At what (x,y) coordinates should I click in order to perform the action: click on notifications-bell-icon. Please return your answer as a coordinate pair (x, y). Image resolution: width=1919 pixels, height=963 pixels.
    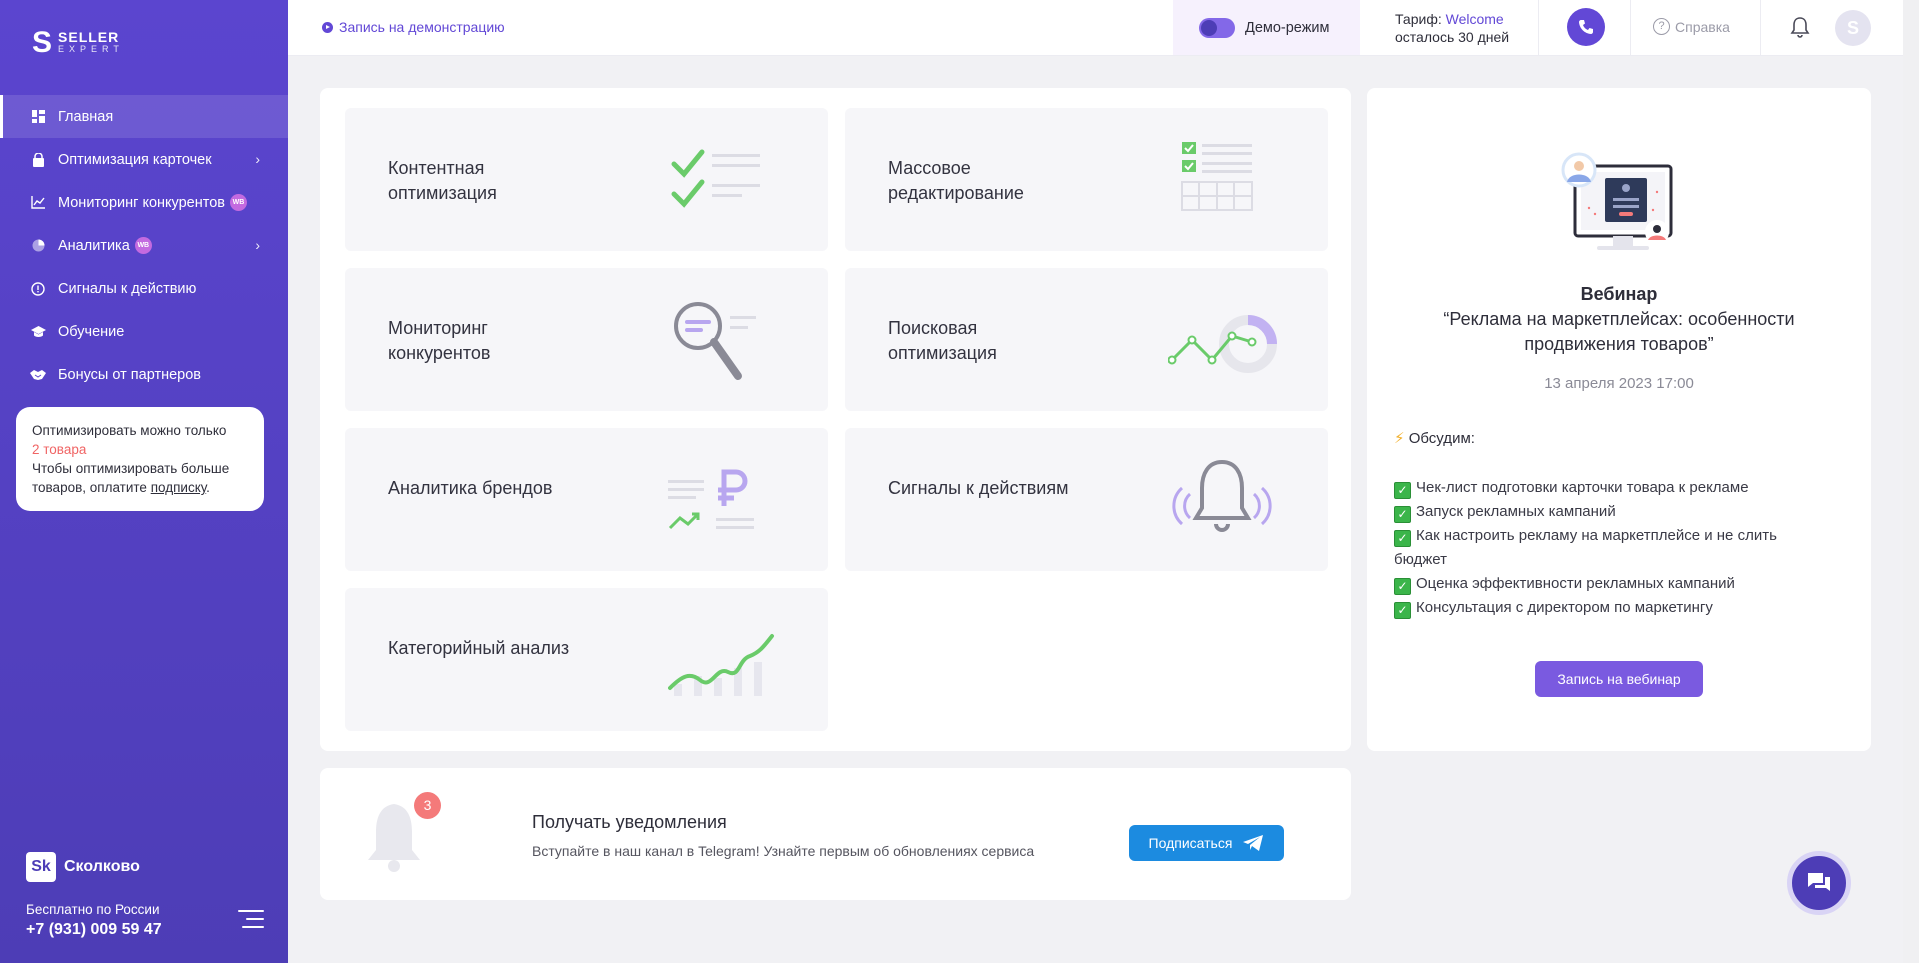
    Looking at the image, I should click on (1802, 28).